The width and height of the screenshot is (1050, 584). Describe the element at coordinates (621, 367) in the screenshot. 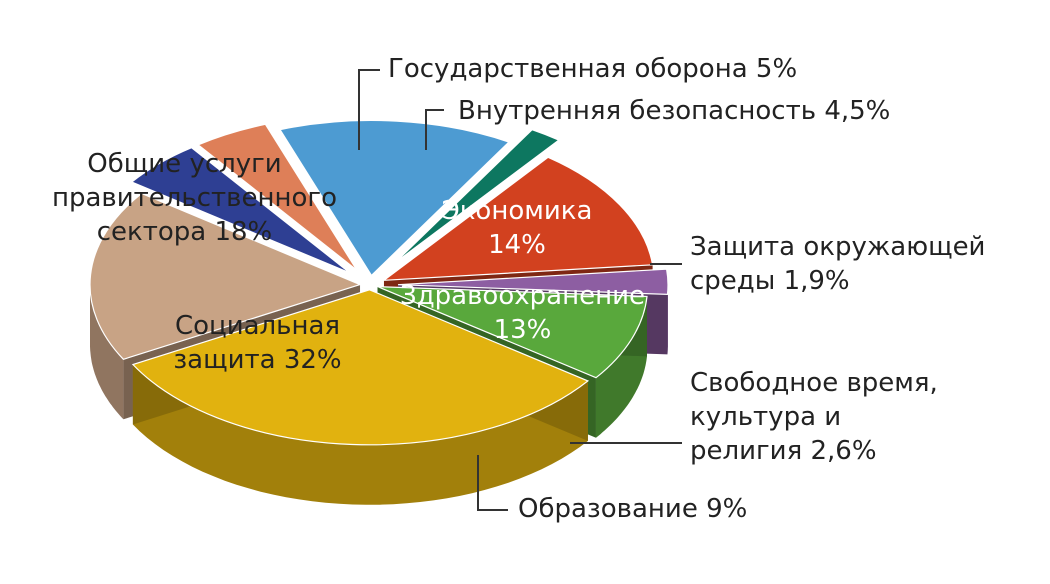

I see `slice-образование-side` at that location.